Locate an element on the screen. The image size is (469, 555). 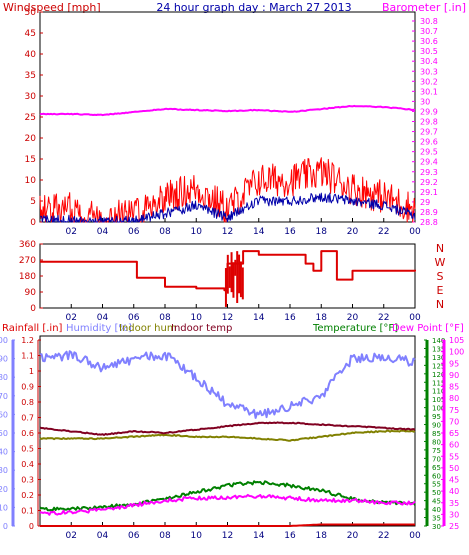
humidity-y-tick-label: 10 is located at coordinates (4, 507).